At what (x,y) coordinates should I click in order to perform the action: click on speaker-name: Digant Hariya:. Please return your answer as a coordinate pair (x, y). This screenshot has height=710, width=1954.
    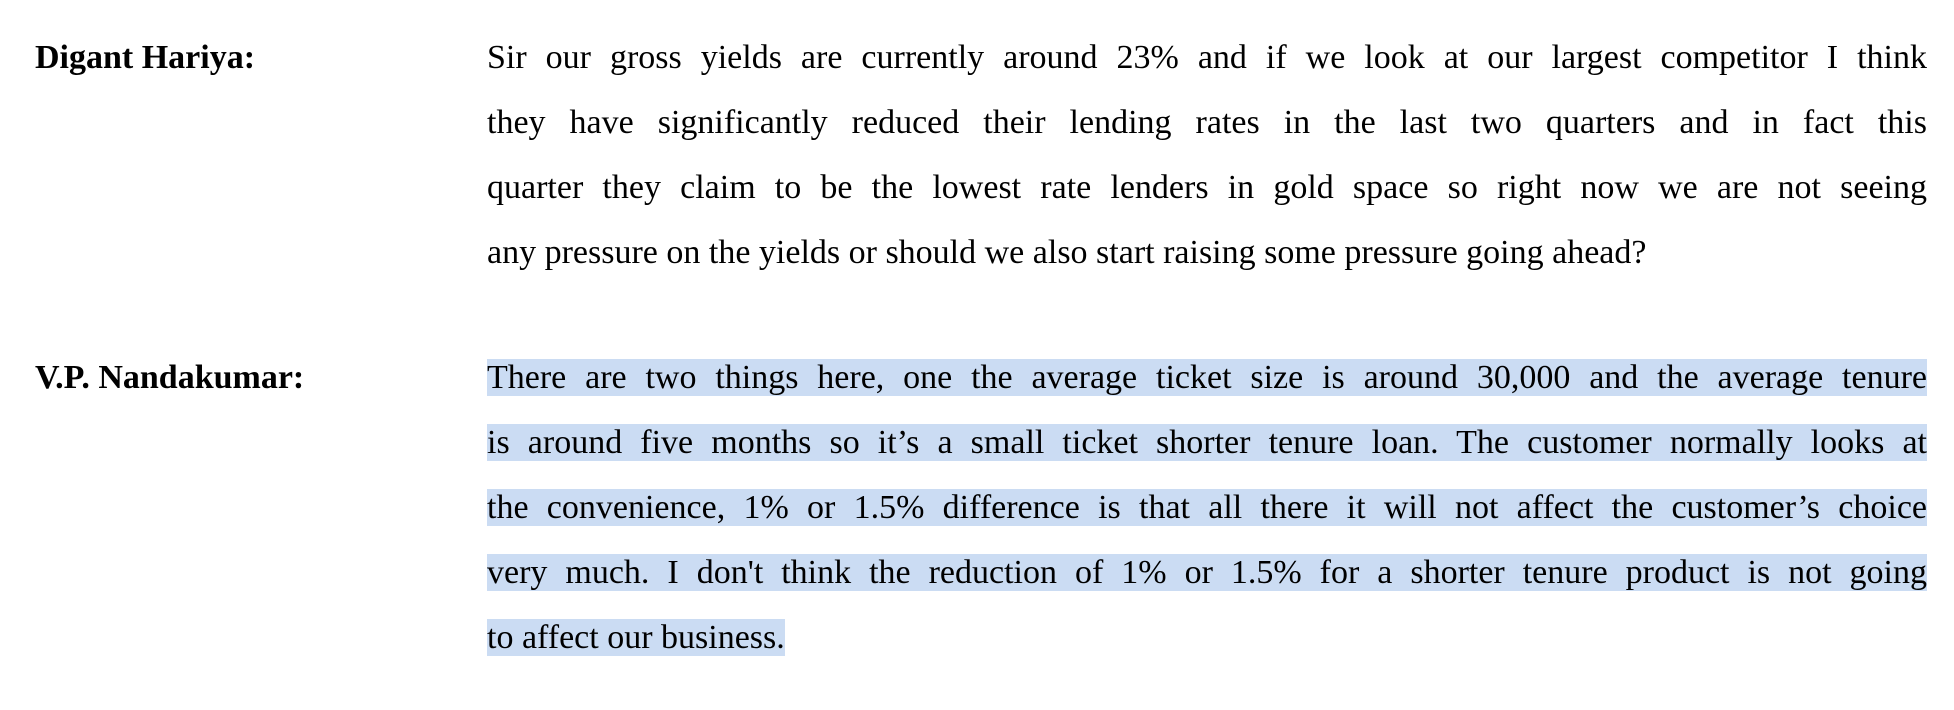
    Looking at the image, I should click on (145, 57).